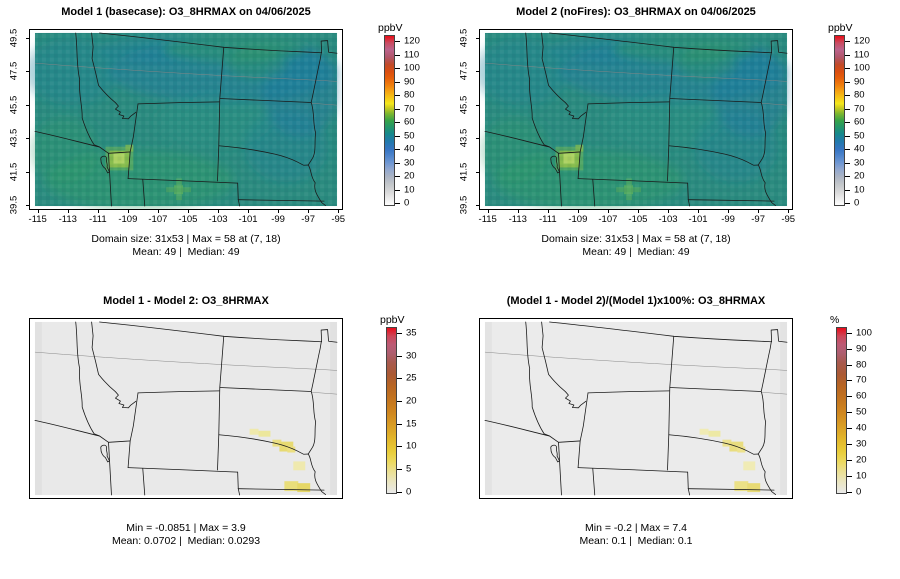  What do you see at coordinates (547, 219) in the screenshot?
I see `x-tick-label: -111` at bounding box center [547, 219].